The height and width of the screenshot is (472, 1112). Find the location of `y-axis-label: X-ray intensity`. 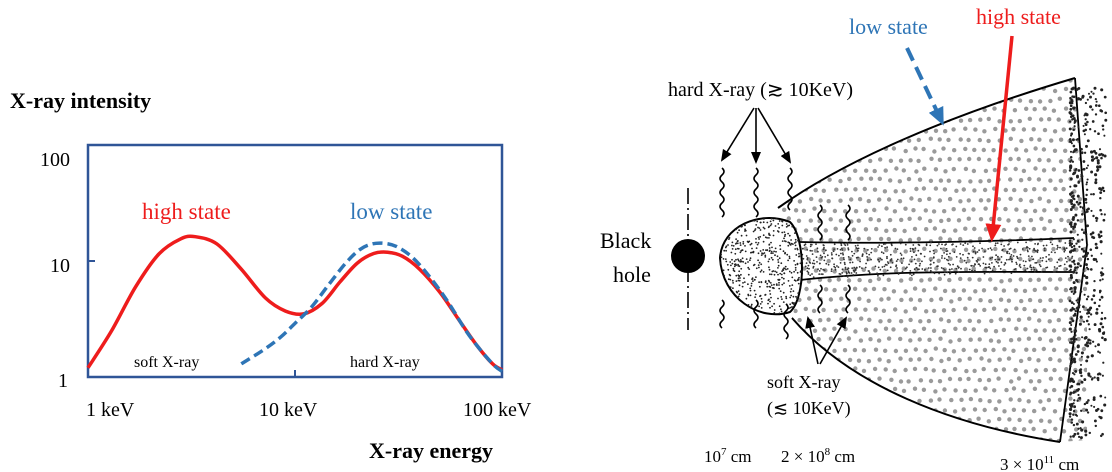

y-axis-label: X-ray intensity is located at coordinates (80, 100).